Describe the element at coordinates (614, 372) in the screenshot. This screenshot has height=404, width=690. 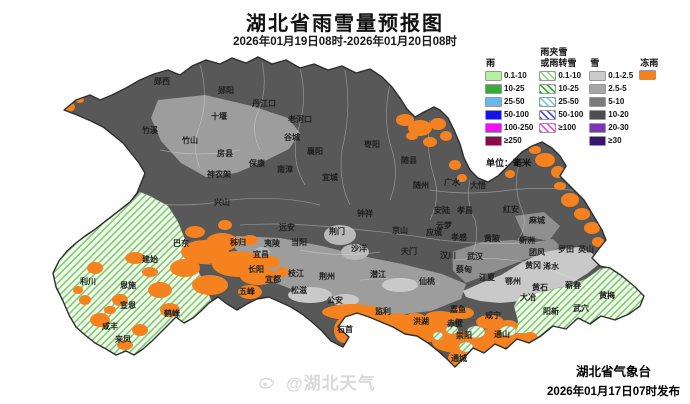
I see `issuer-agency: 湖北省气象台` at that location.